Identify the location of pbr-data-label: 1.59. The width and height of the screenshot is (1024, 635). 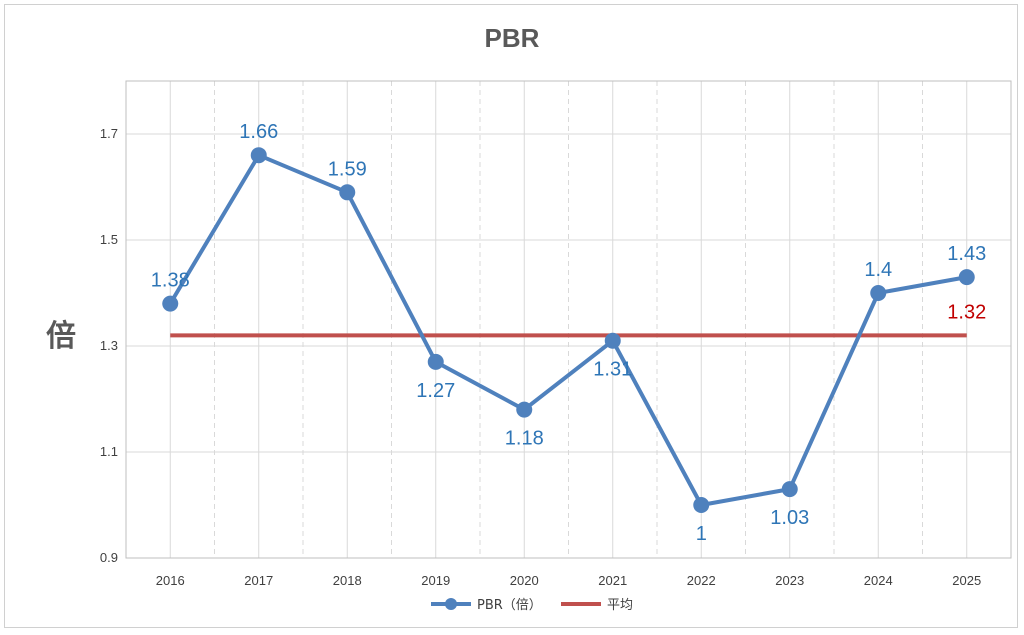
(347, 169).